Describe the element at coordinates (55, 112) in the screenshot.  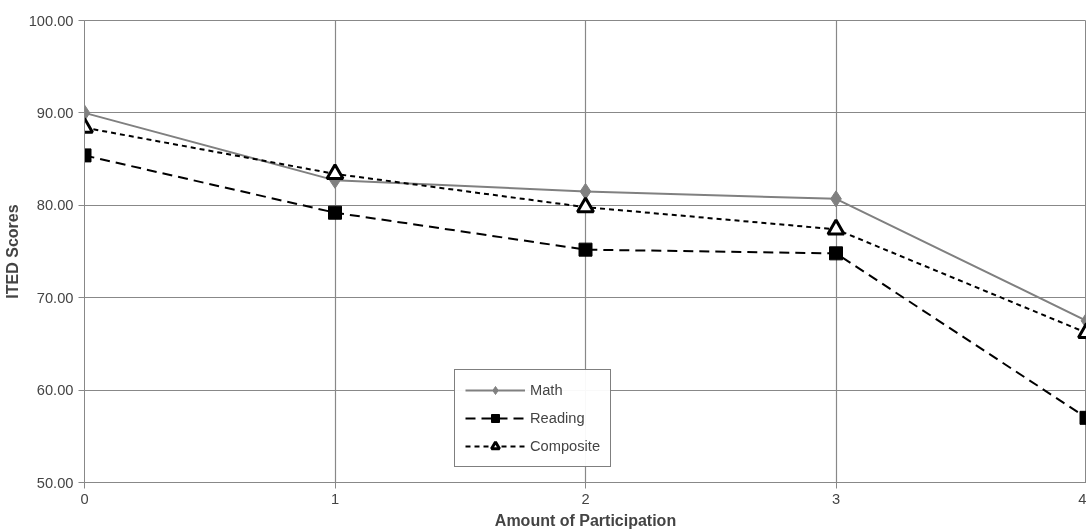
I see `y-tick-label: 90.00` at that location.